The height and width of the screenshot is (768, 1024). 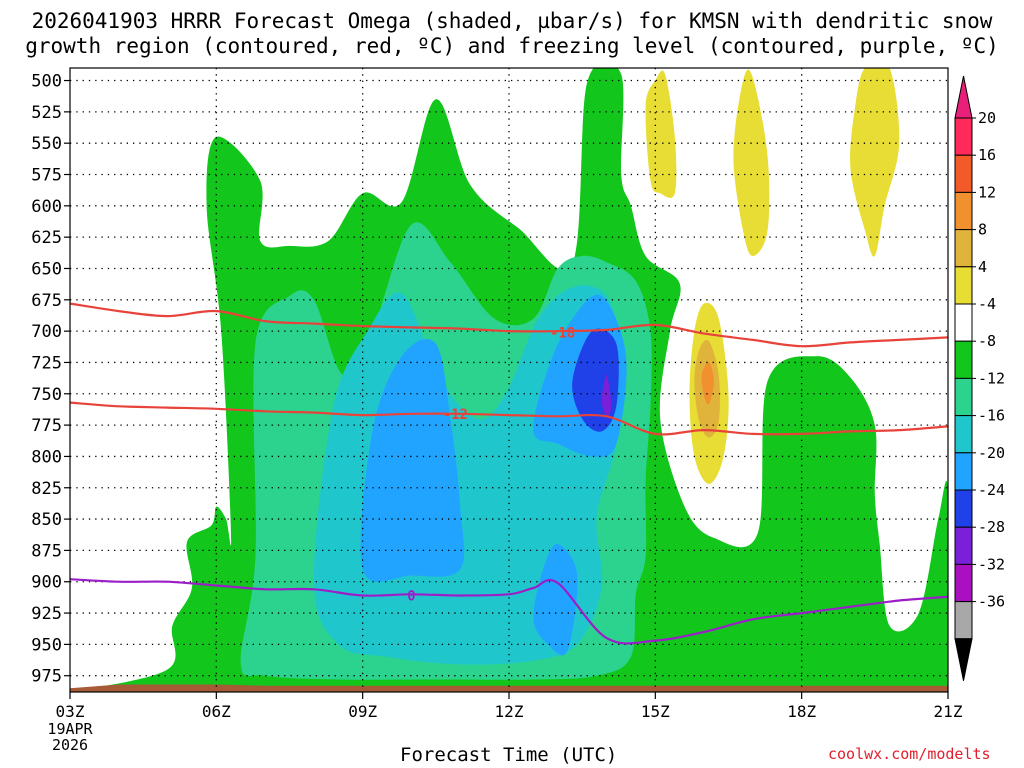 I want to click on colorbar-label: -28, so click(x=991, y=527).